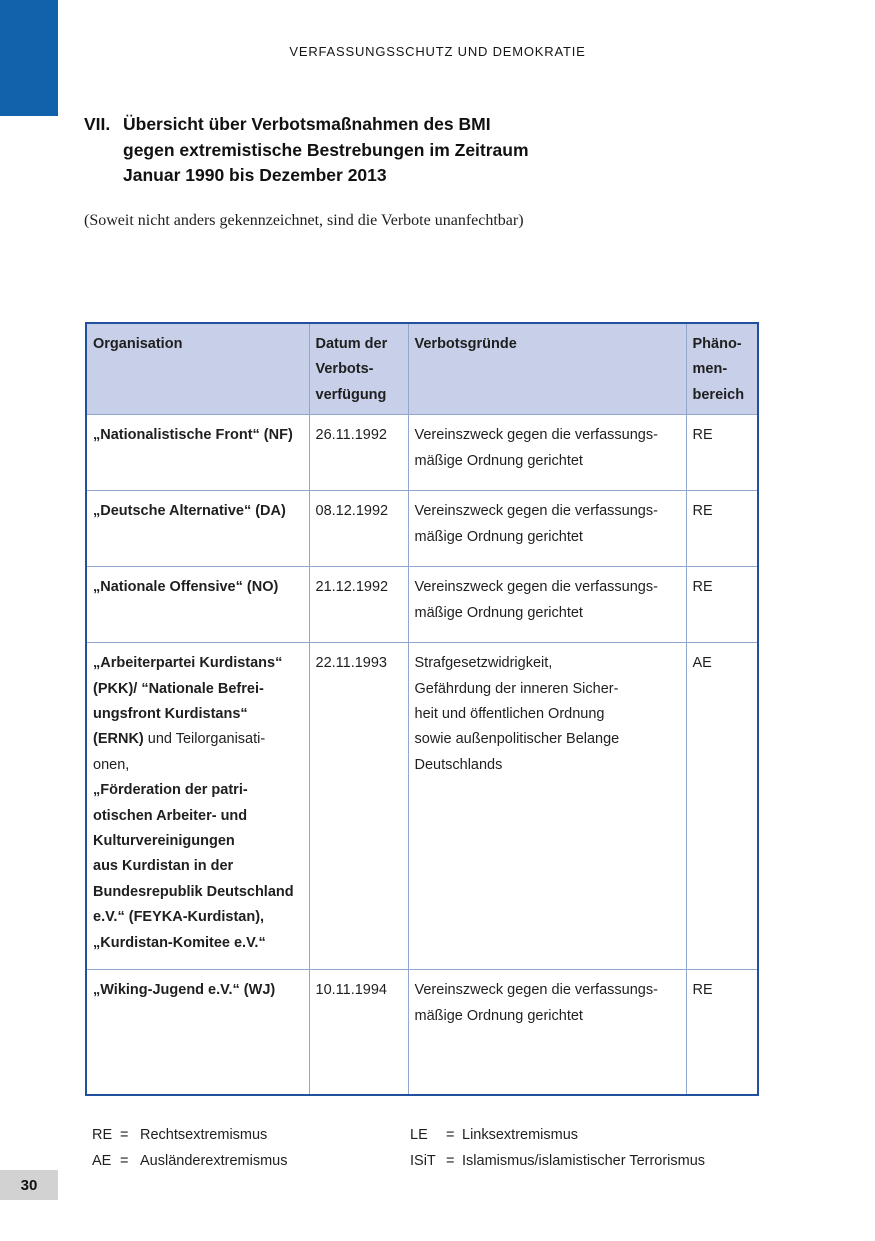 This screenshot has height=1241, width=875. I want to click on organisation-text: ungsfront Kurdistans“, so click(170, 714).